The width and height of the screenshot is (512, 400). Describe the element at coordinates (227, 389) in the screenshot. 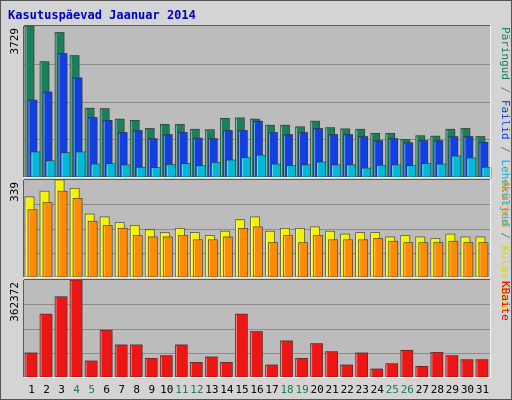

I see `x-tick-day-14: 14` at that location.